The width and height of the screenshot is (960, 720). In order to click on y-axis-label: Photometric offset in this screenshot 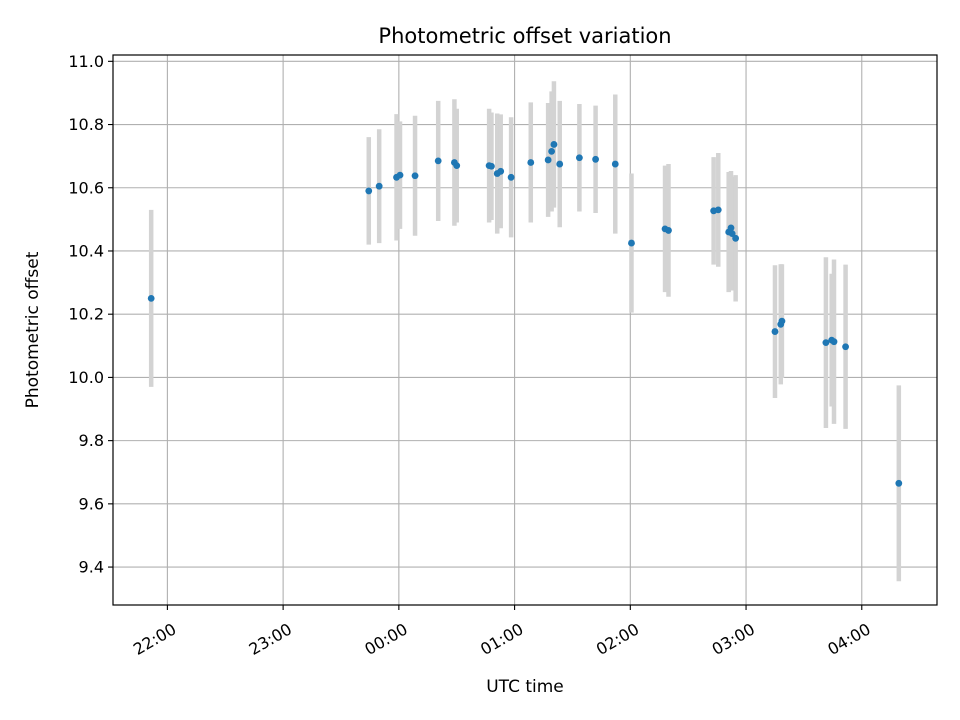, I will do `click(33, 329)`.